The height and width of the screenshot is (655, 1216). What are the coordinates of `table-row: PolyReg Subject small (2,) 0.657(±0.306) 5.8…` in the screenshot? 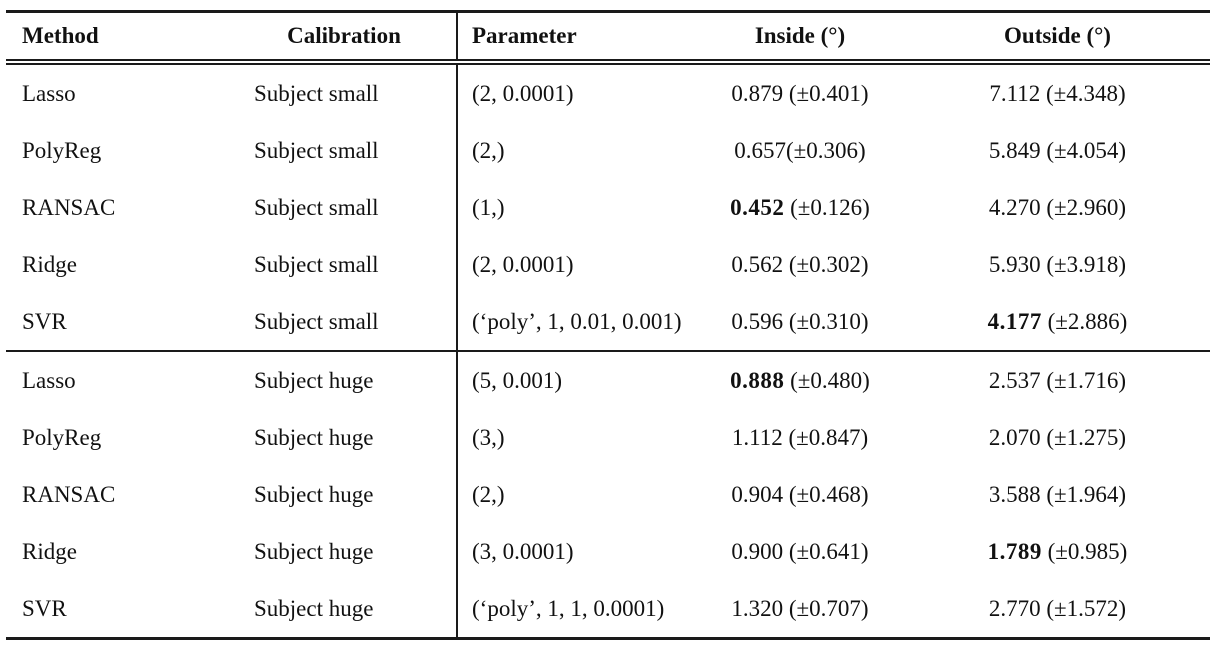 It's located at (608, 150).